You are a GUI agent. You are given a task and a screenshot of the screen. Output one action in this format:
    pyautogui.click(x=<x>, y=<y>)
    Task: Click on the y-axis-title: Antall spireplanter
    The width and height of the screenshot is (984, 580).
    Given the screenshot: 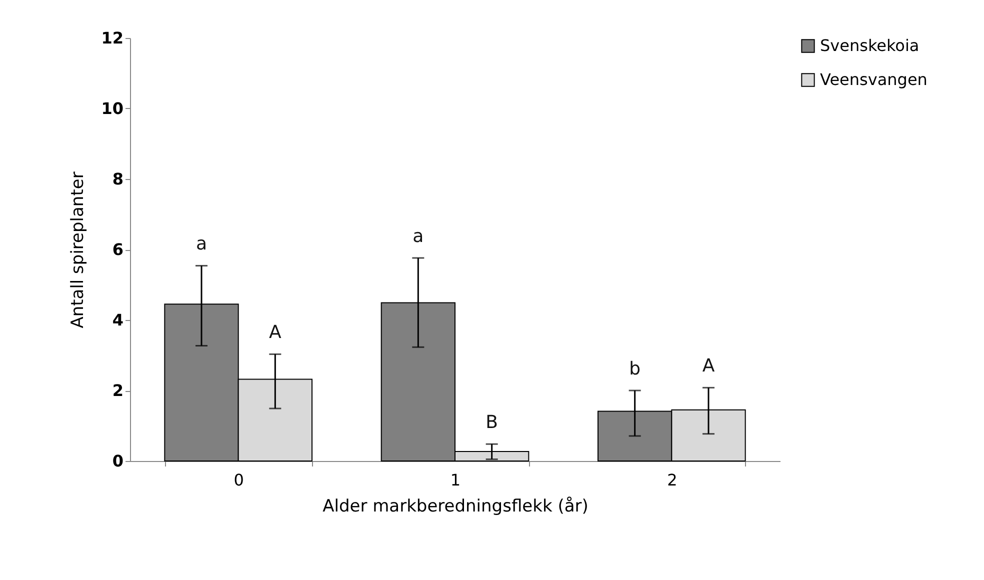 What is the action you would take?
    pyautogui.click(x=78, y=250)
    